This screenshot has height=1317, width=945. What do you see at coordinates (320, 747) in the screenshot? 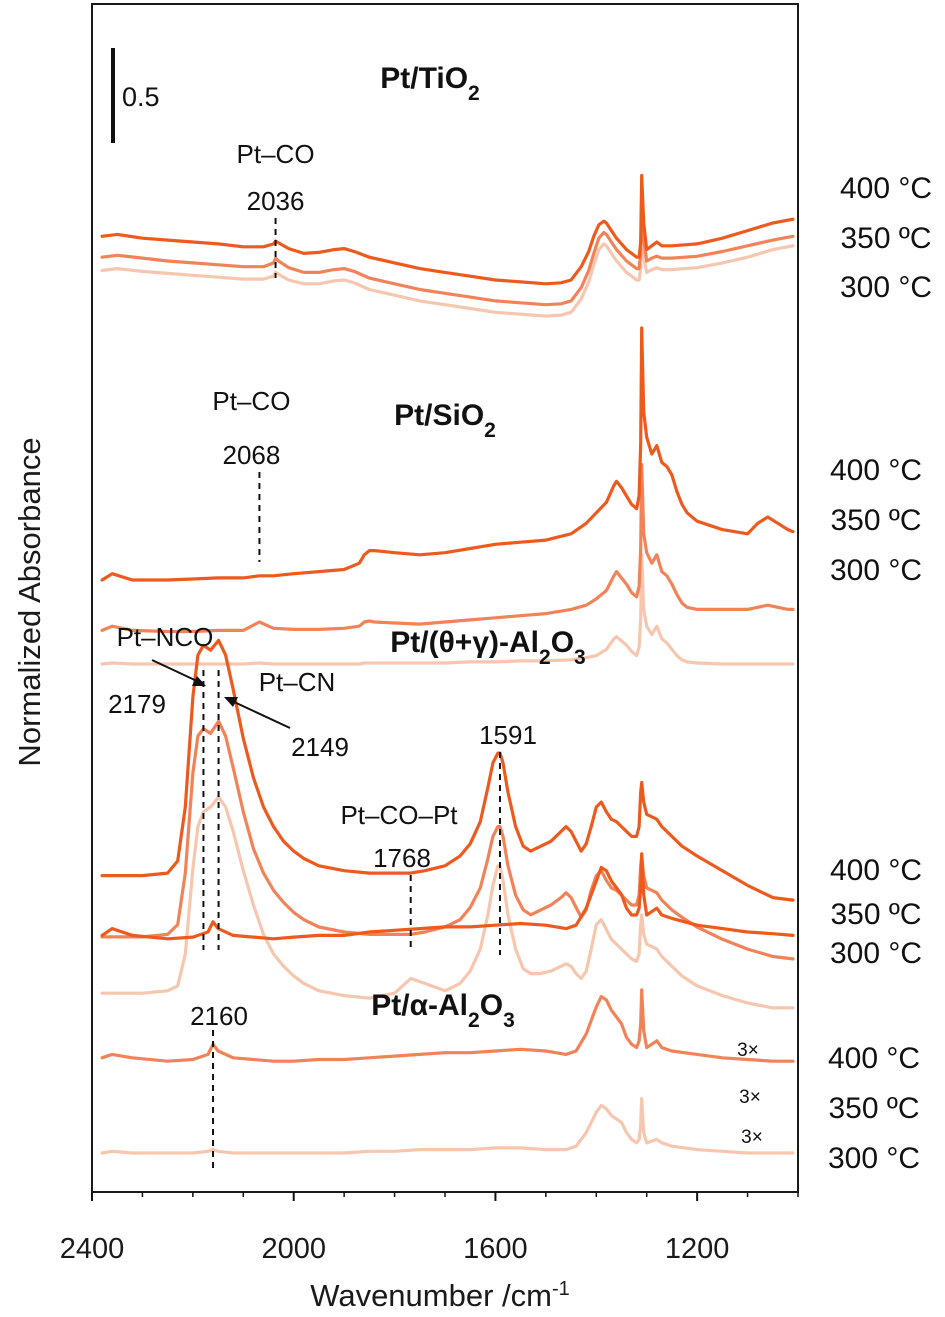
I see `peak-value-2149: 2149` at bounding box center [320, 747].